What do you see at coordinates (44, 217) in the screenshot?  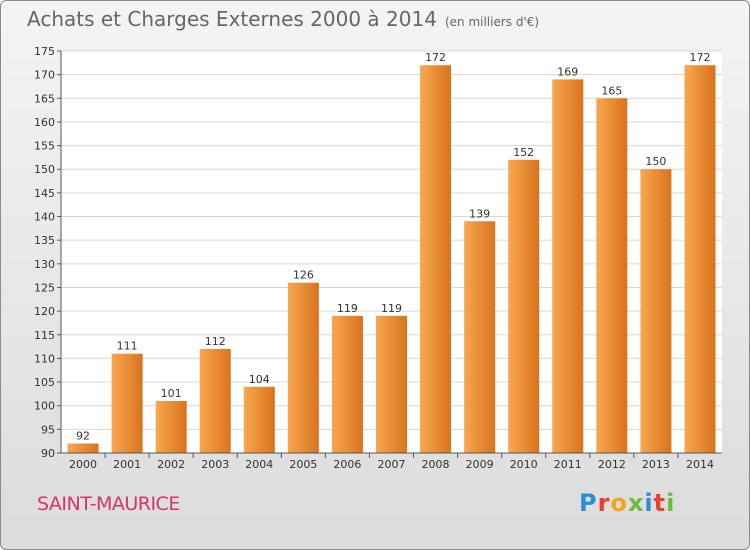 I see `y-tick-label: 140` at bounding box center [44, 217].